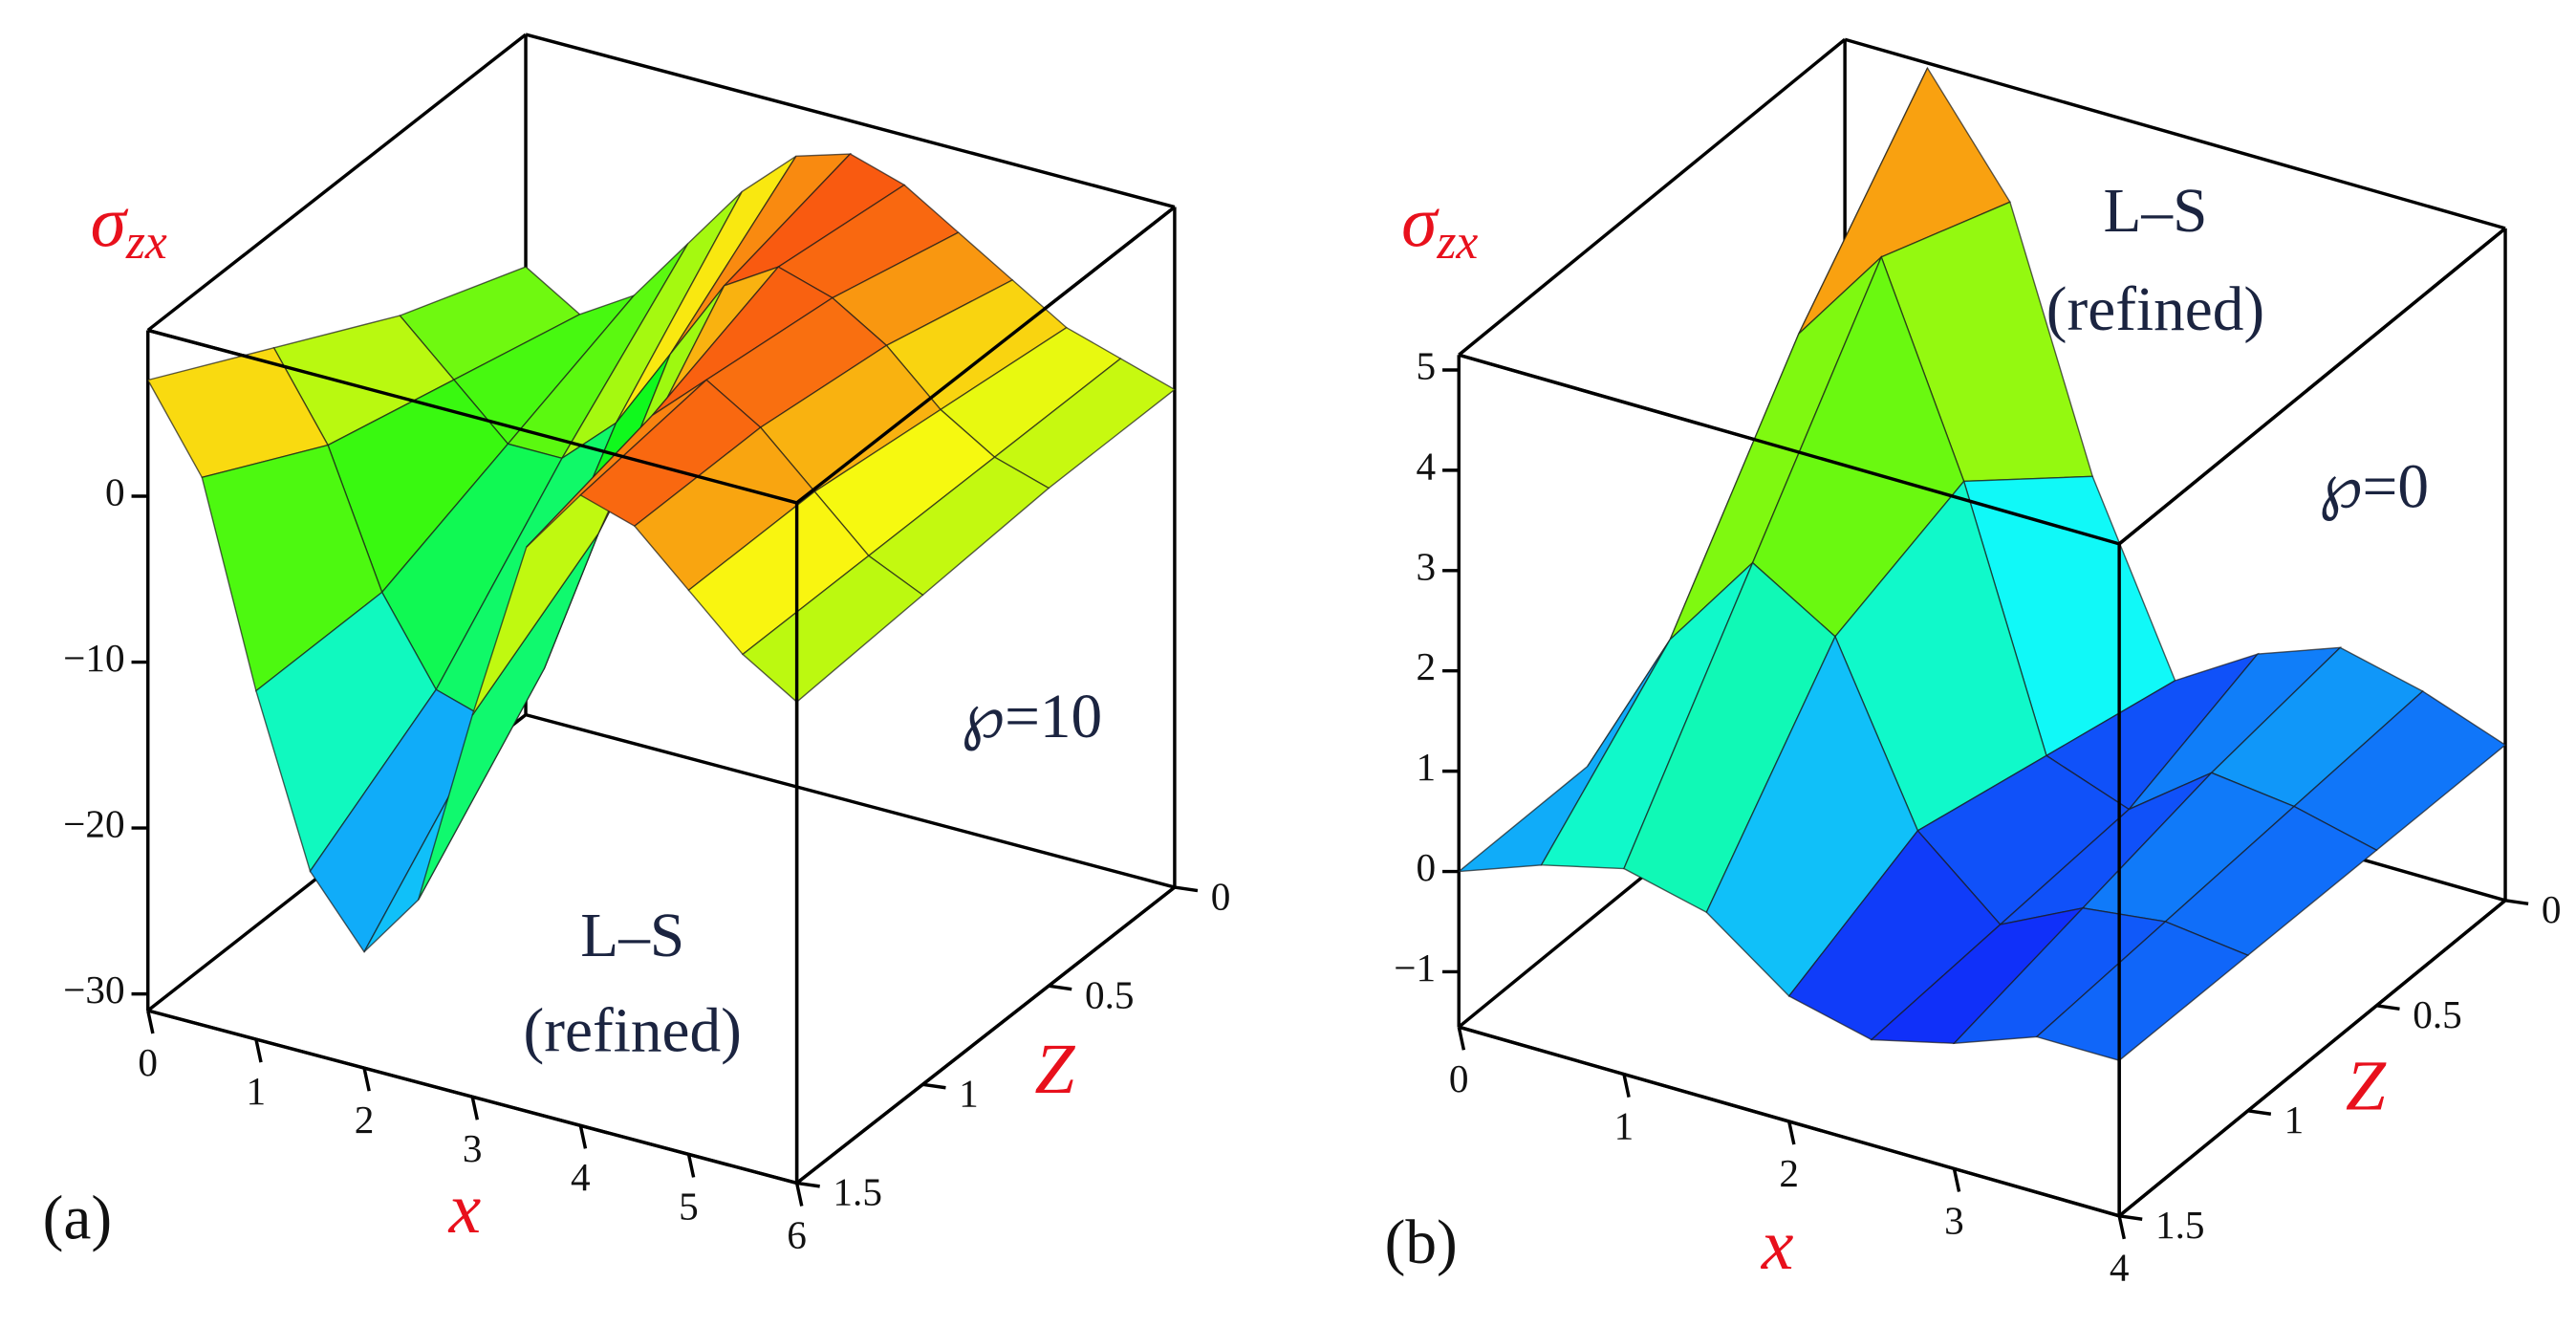 The width and height of the screenshot is (2576, 1327). What do you see at coordinates (2374, 487) in the screenshot?
I see `annotation: ℘=0` at bounding box center [2374, 487].